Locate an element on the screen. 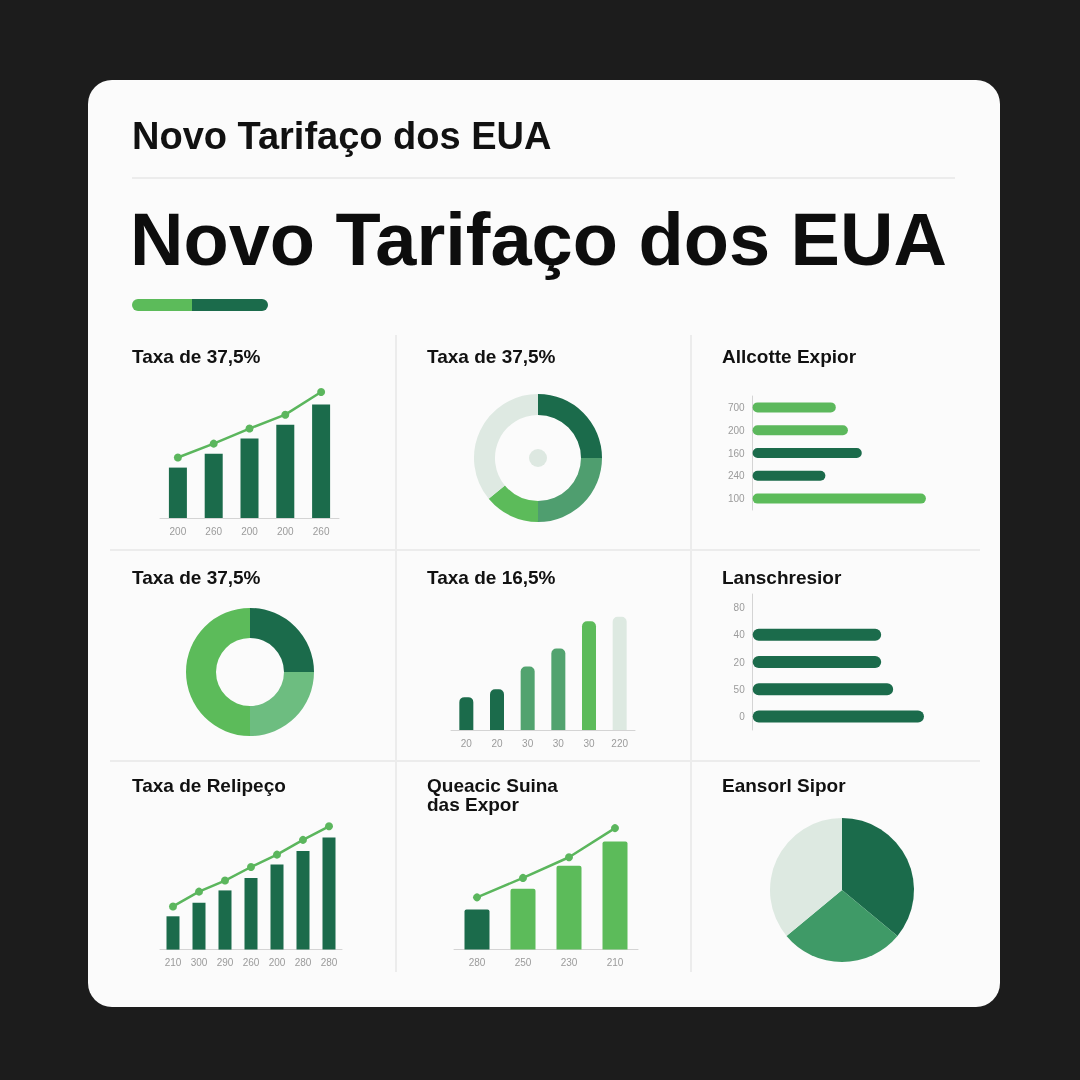 The image size is (1080, 1080). x-tick-label: 230 is located at coordinates (569, 963).